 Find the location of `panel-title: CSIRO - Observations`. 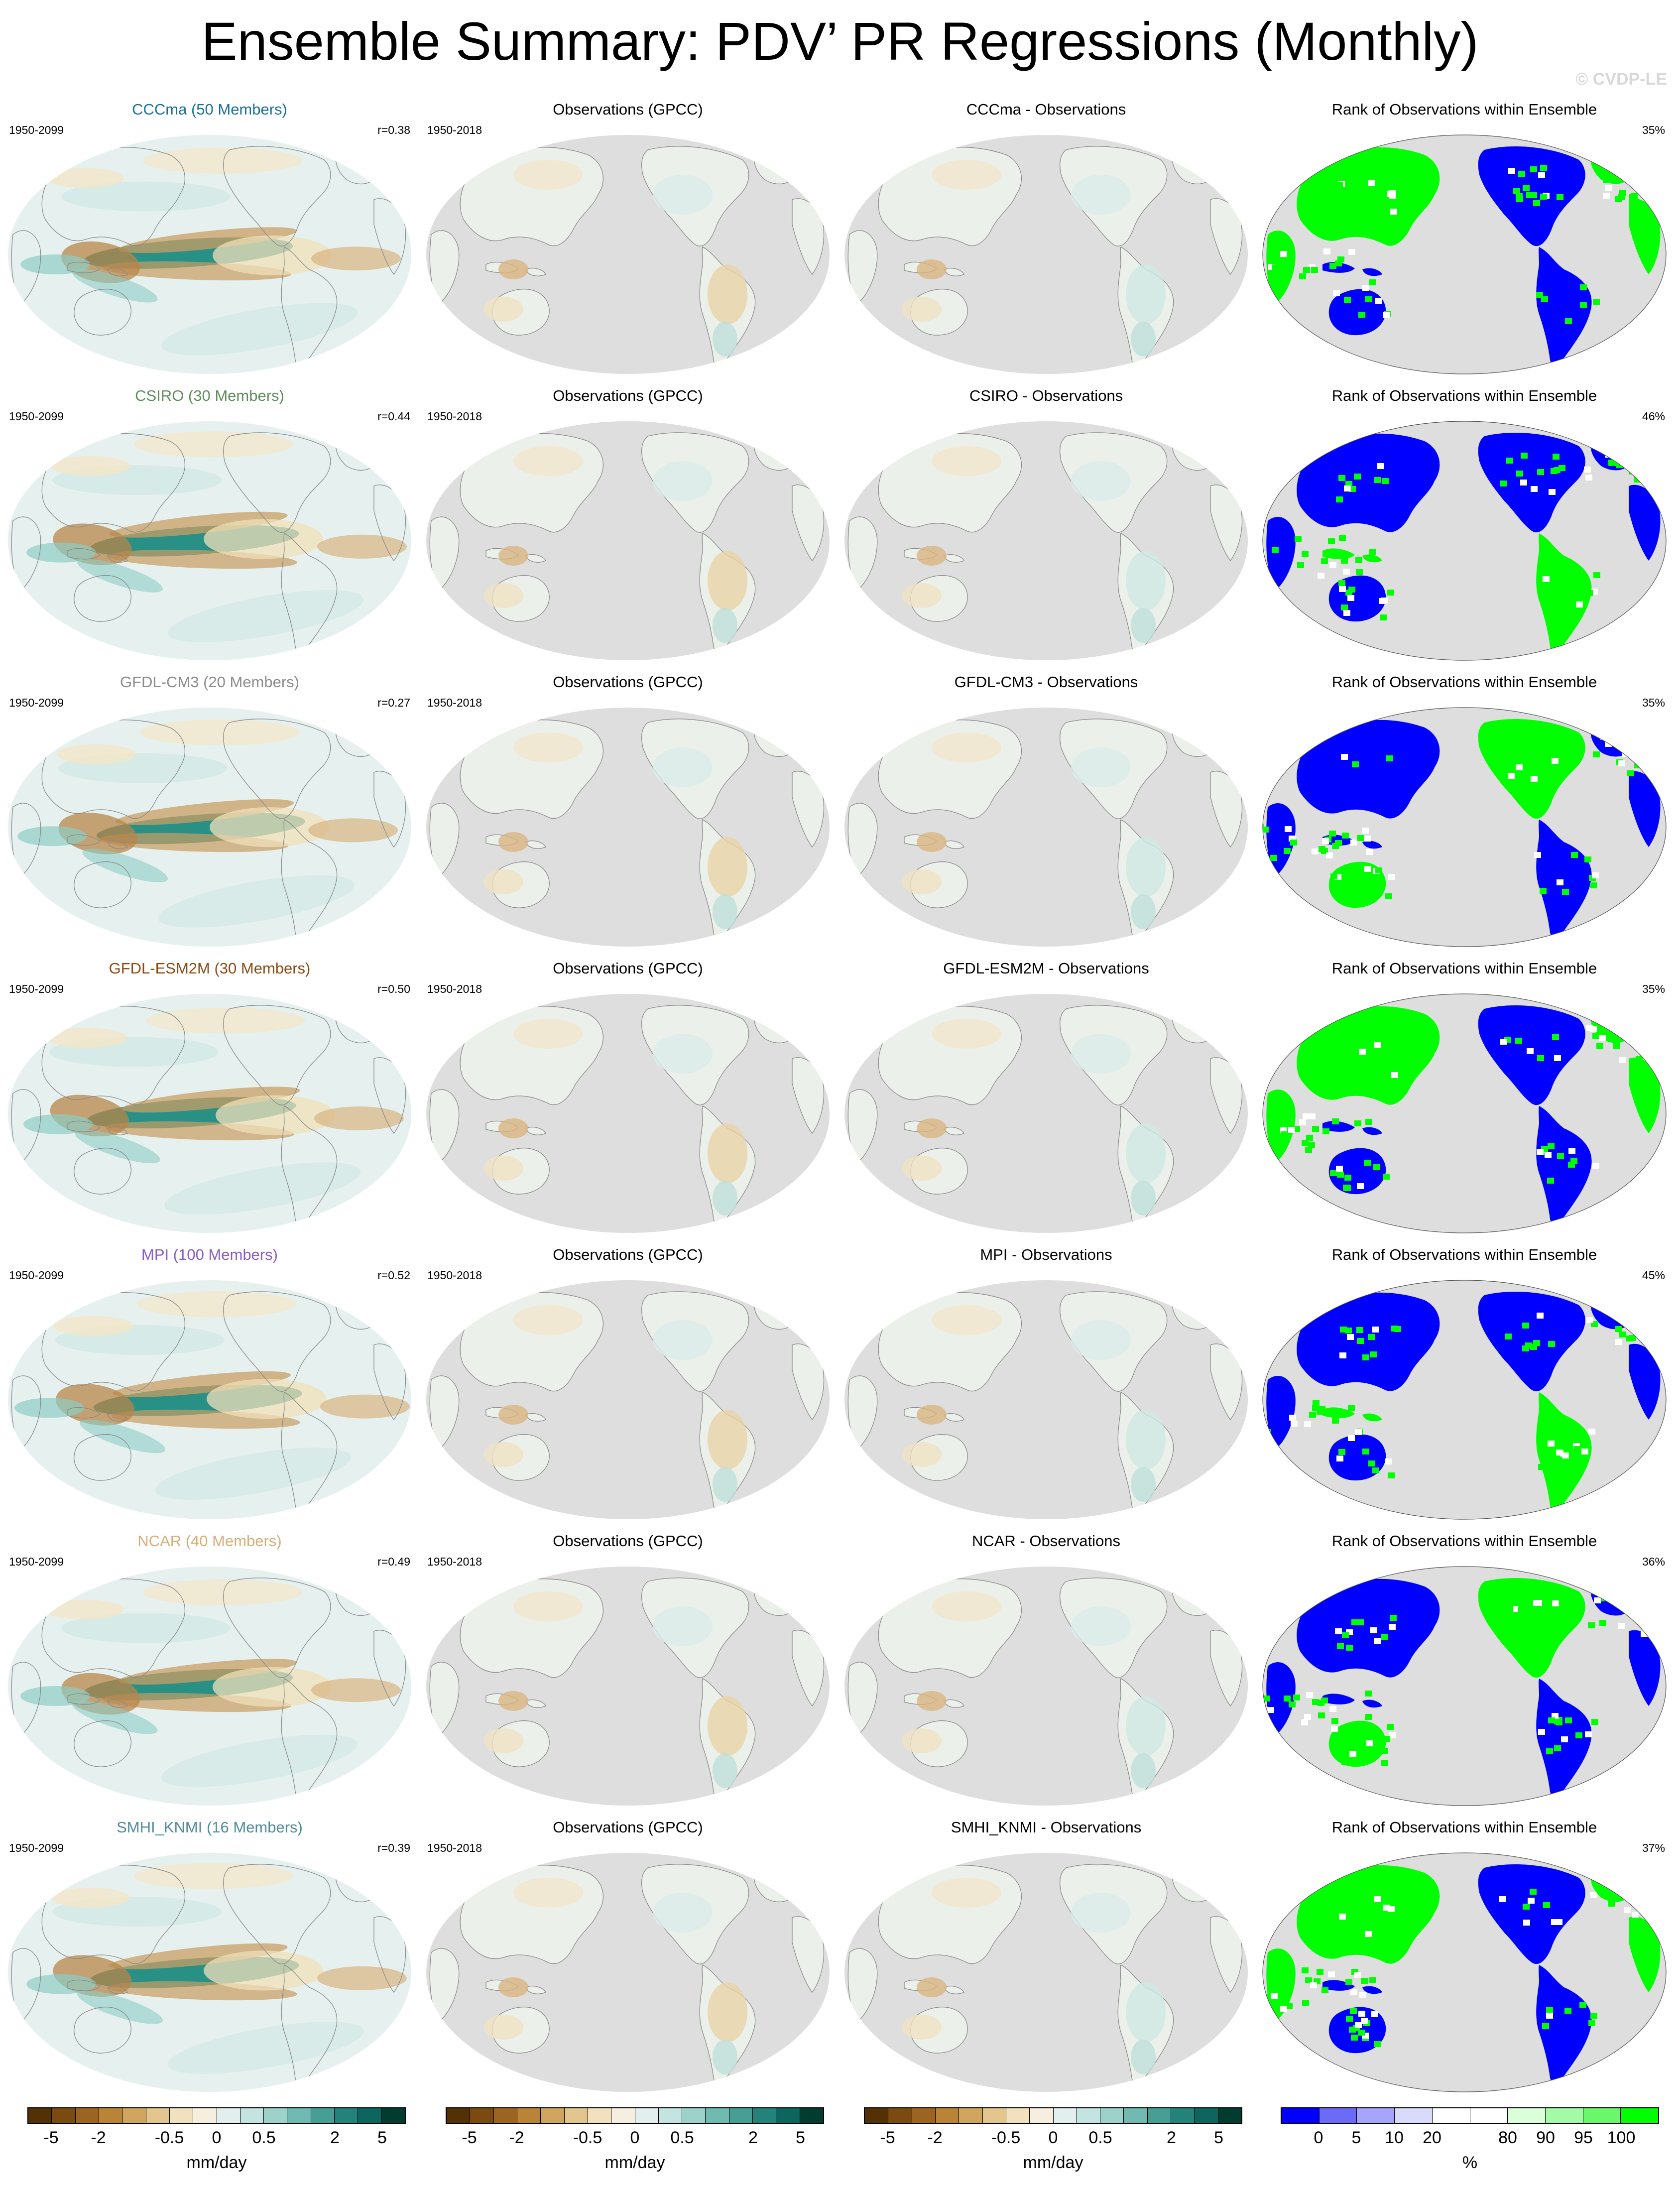

panel-title: CSIRO - Observations is located at coordinates (1046, 395).